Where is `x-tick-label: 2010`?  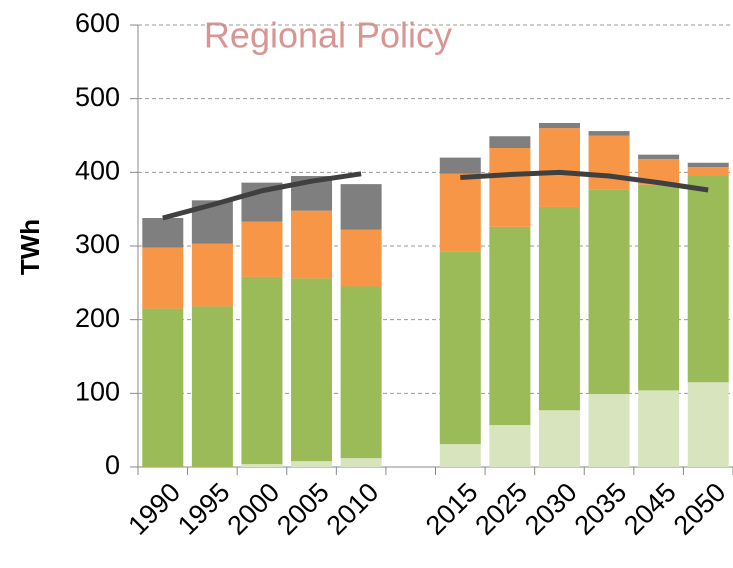
x-tick-label: 2010 is located at coordinates (353, 509).